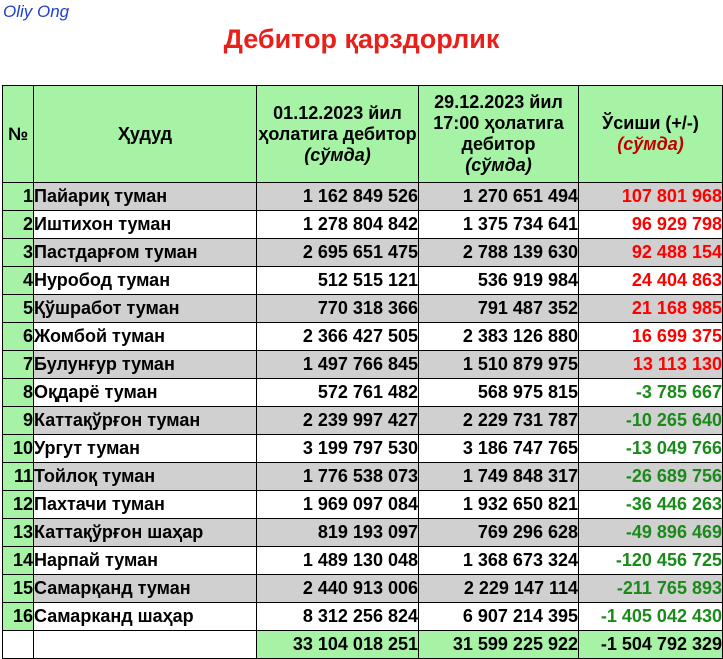 The width and height of the screenshot is (723, 659). I want to click on header-col1-main: 01.12.2023 йил ҳолатига дебитор, so click(337, 123).